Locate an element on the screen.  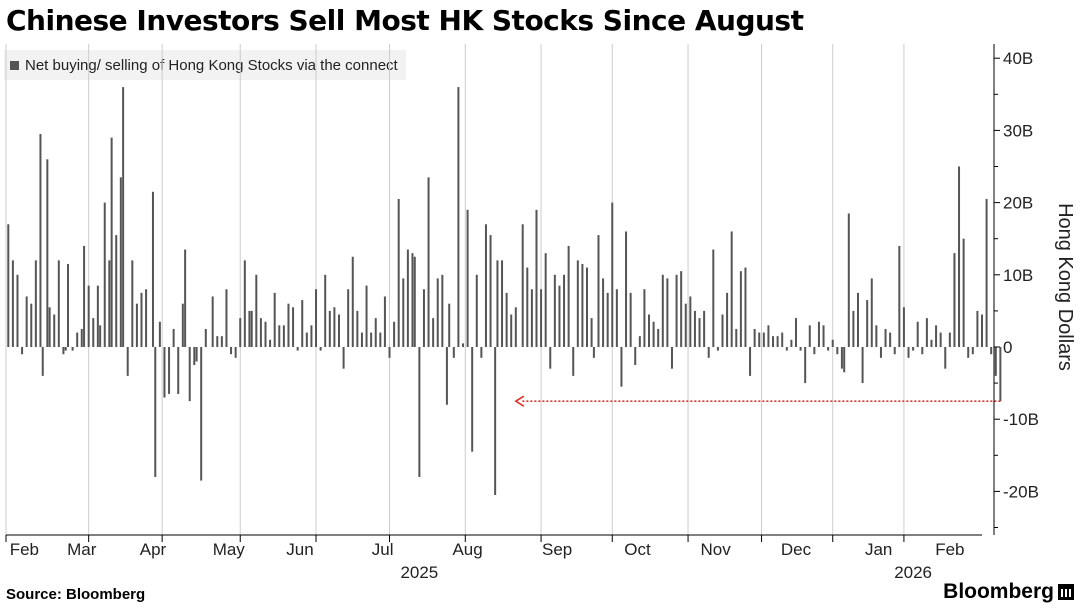
y-tick-label: 10B is located at coordinates (1018, 275).